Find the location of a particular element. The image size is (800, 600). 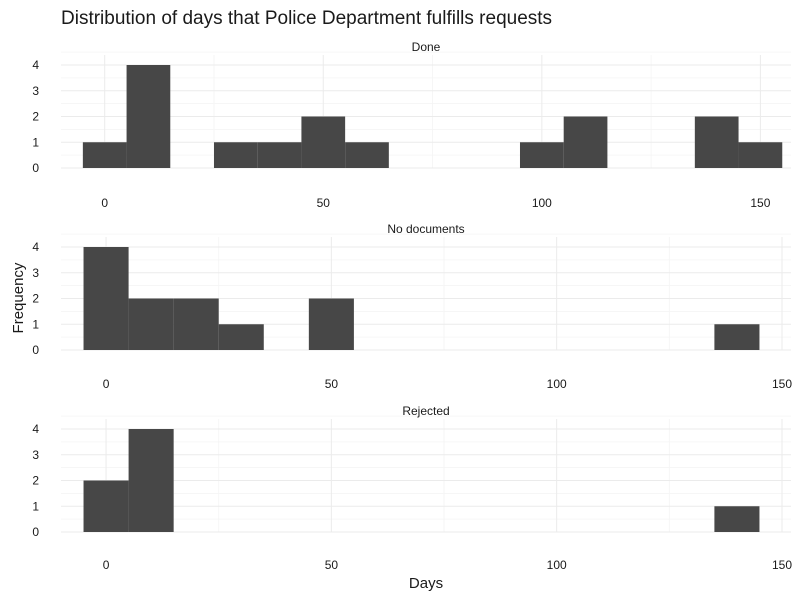

y-axis-label: Frequency is located at coordinates (18, 297).